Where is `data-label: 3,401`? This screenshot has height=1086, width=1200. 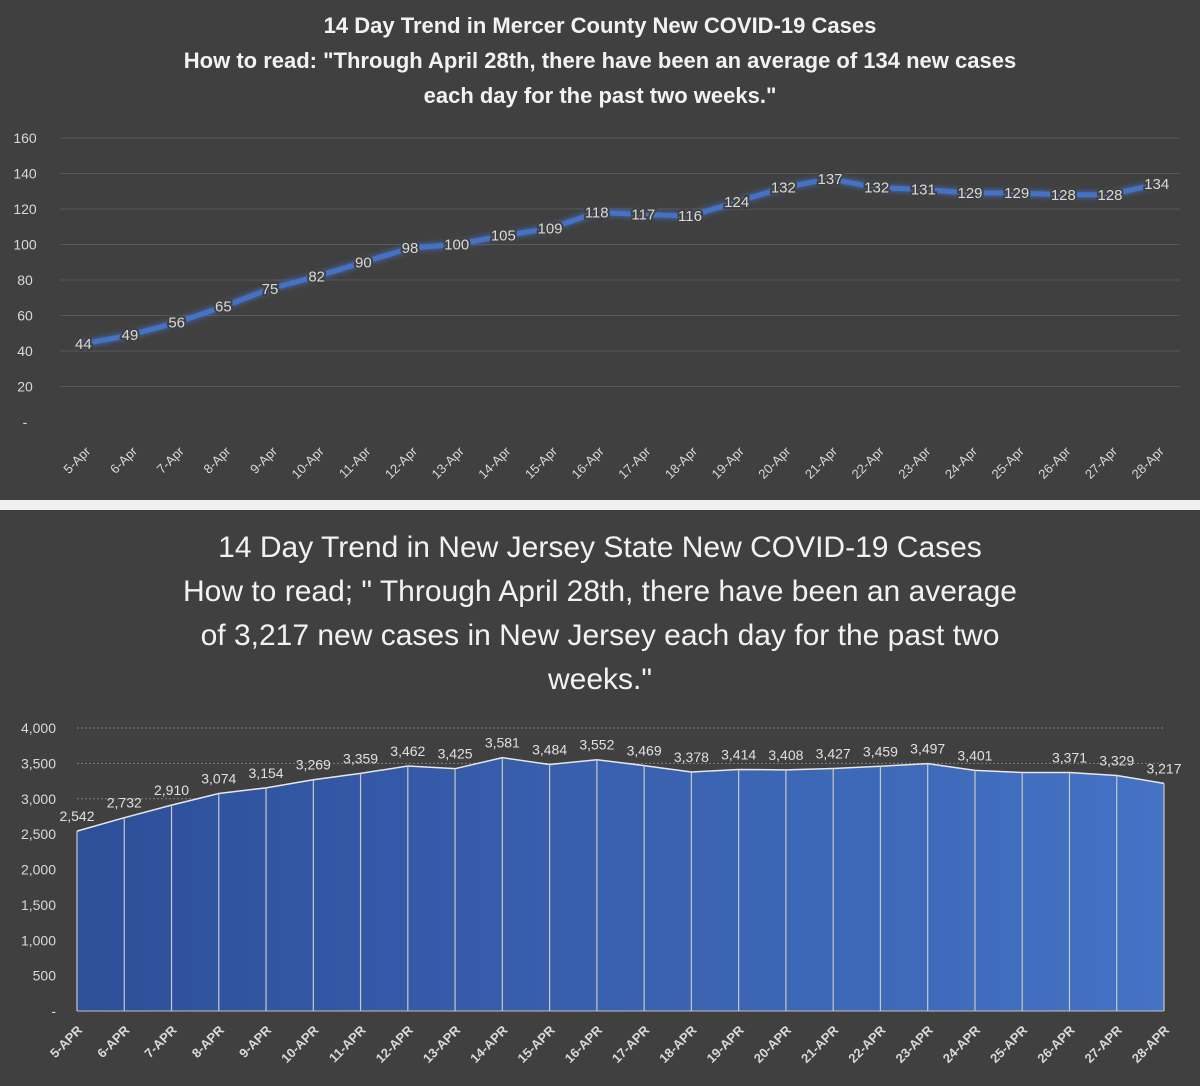
data-label: 3,401 is located at coordinates (974, 755).